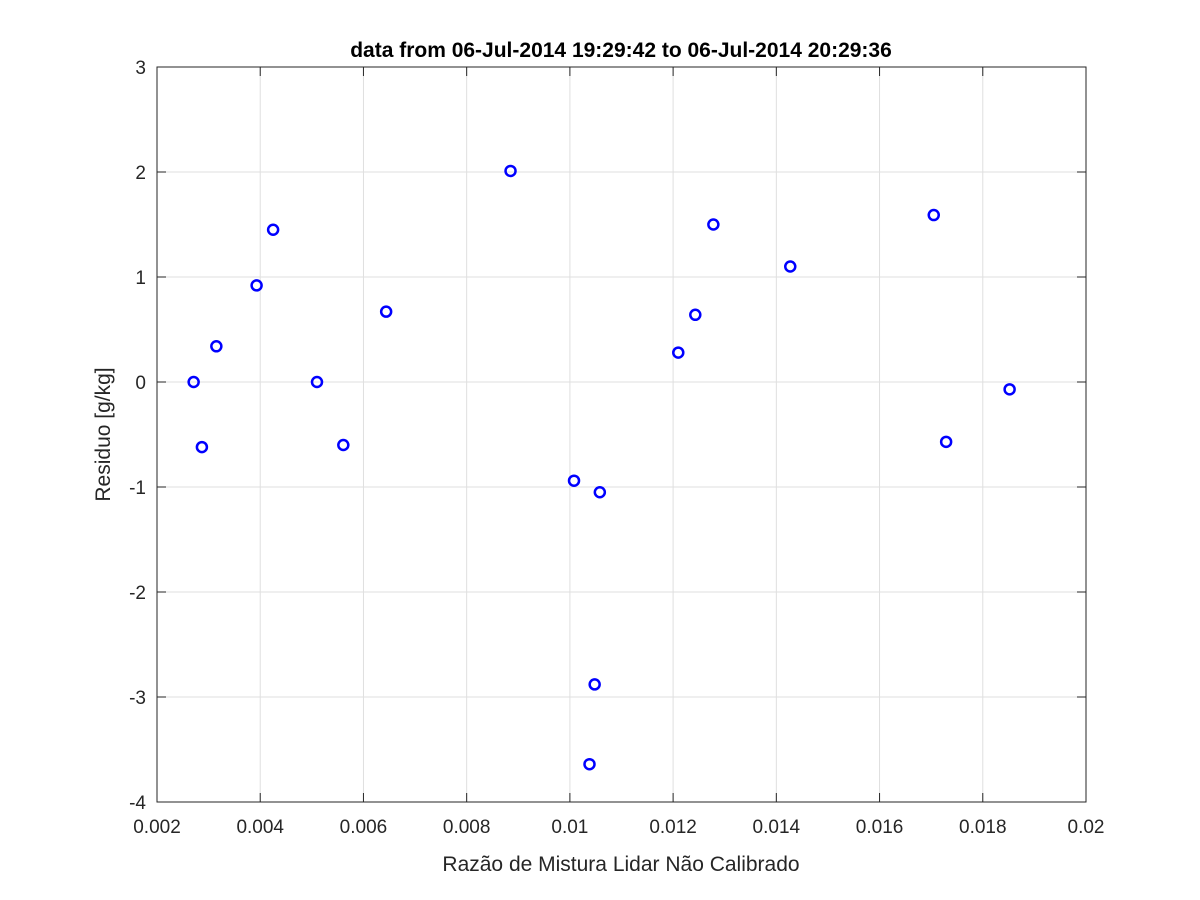 This screenshot has width=1200, height=900. What do you see at coordinates (880, 827) in the screenshot?
I see `x-tick-label: 0.016` at bounding box center [880, 827].